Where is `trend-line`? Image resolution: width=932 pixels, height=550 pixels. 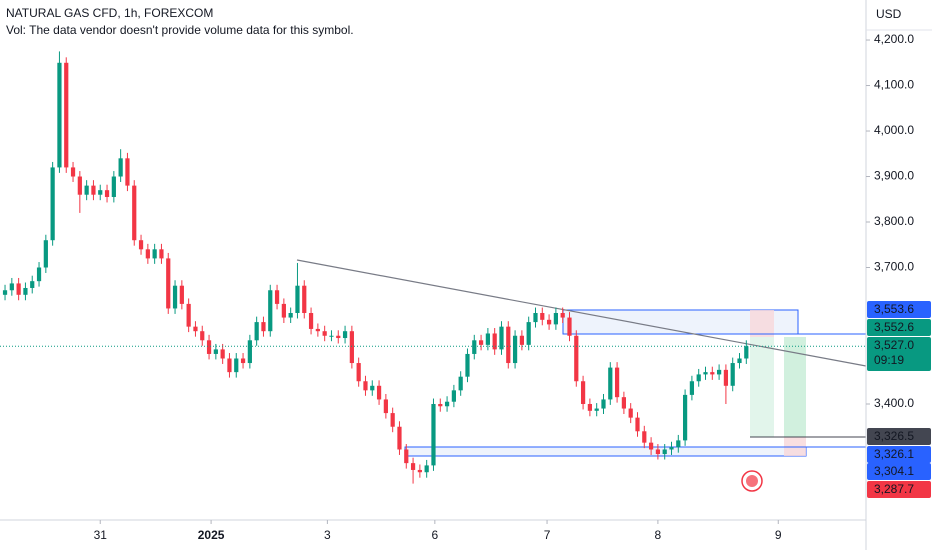 trend-line is located at coordinates (581, 313).